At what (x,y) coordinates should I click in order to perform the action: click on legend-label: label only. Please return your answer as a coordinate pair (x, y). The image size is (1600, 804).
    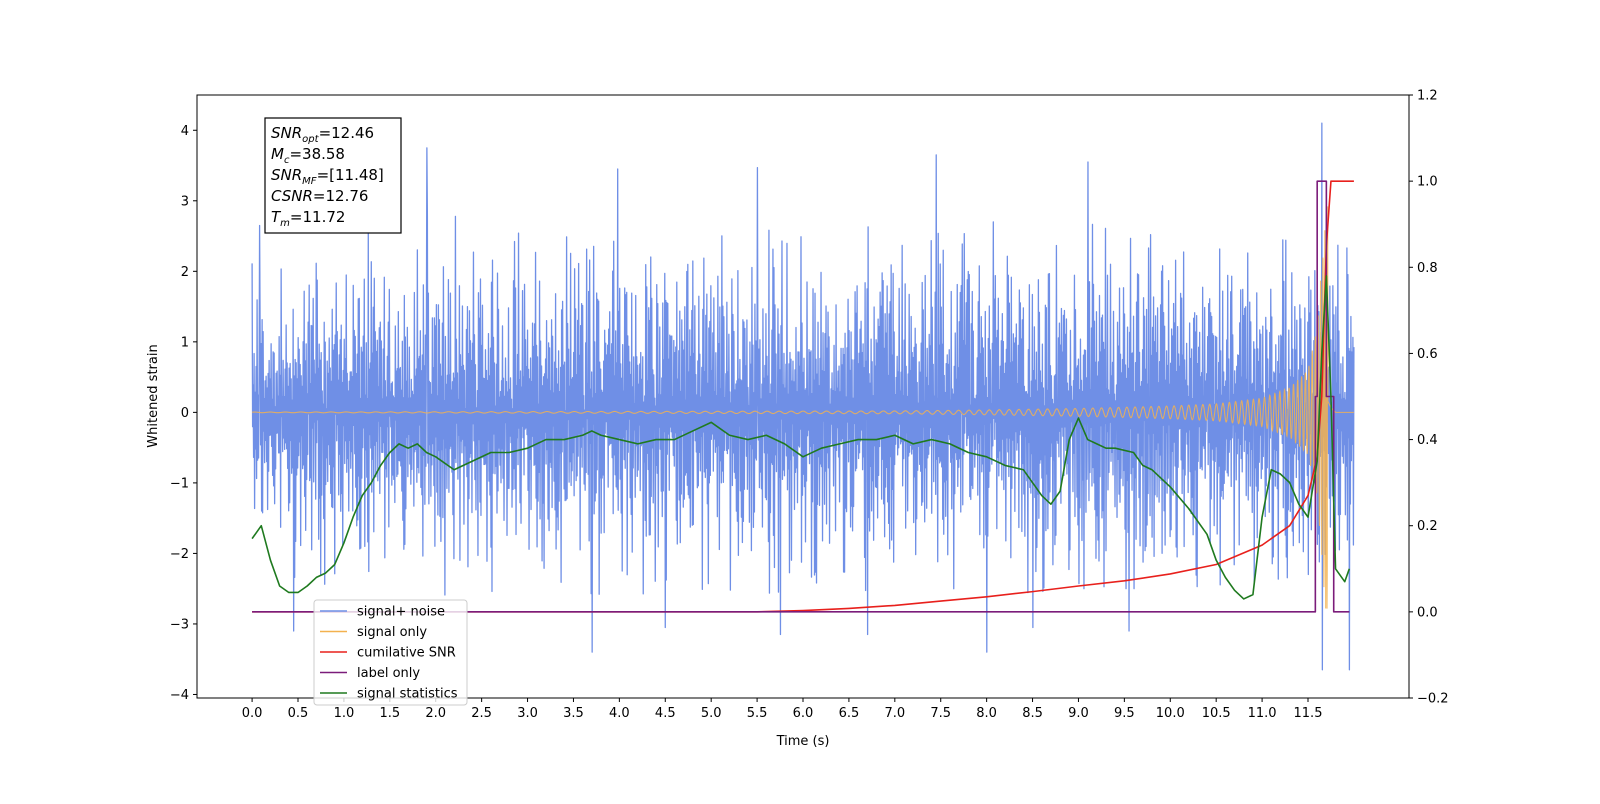
    Looking at the image, I should click on (388, 673).